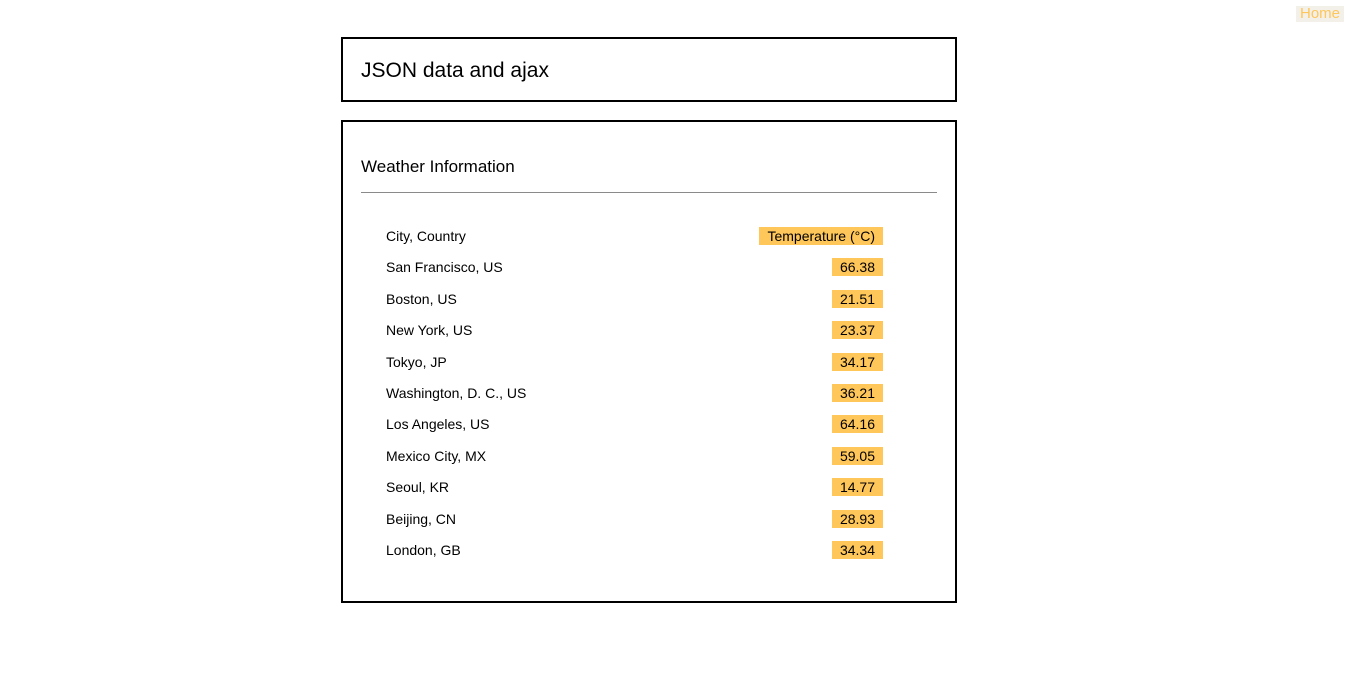  I want to click on city-cell: Washington, D. C., US, so click(456, 392).